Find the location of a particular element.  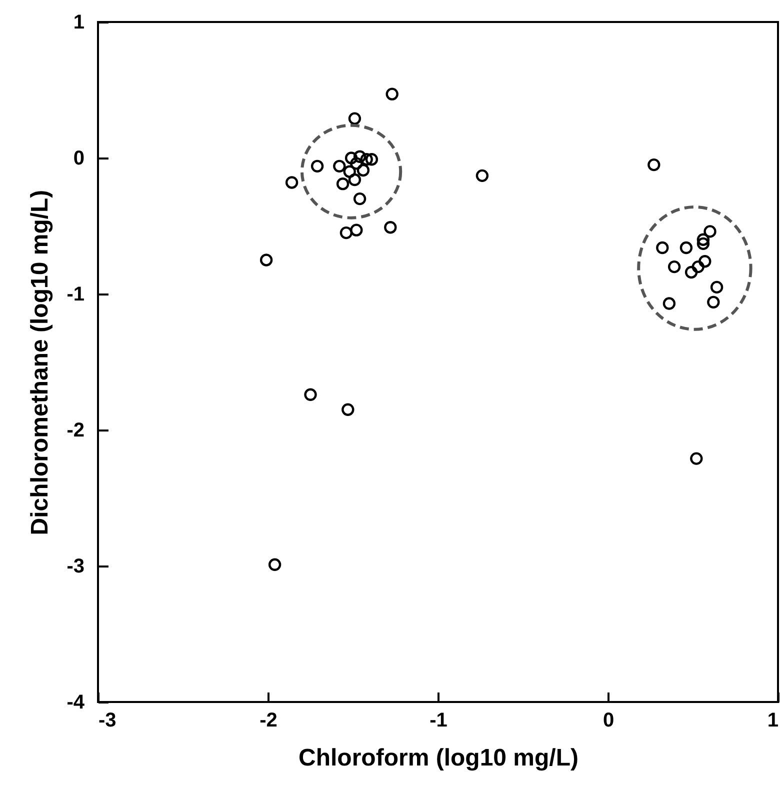

y-tick-label: -2 is located at coordinates (75, 431).